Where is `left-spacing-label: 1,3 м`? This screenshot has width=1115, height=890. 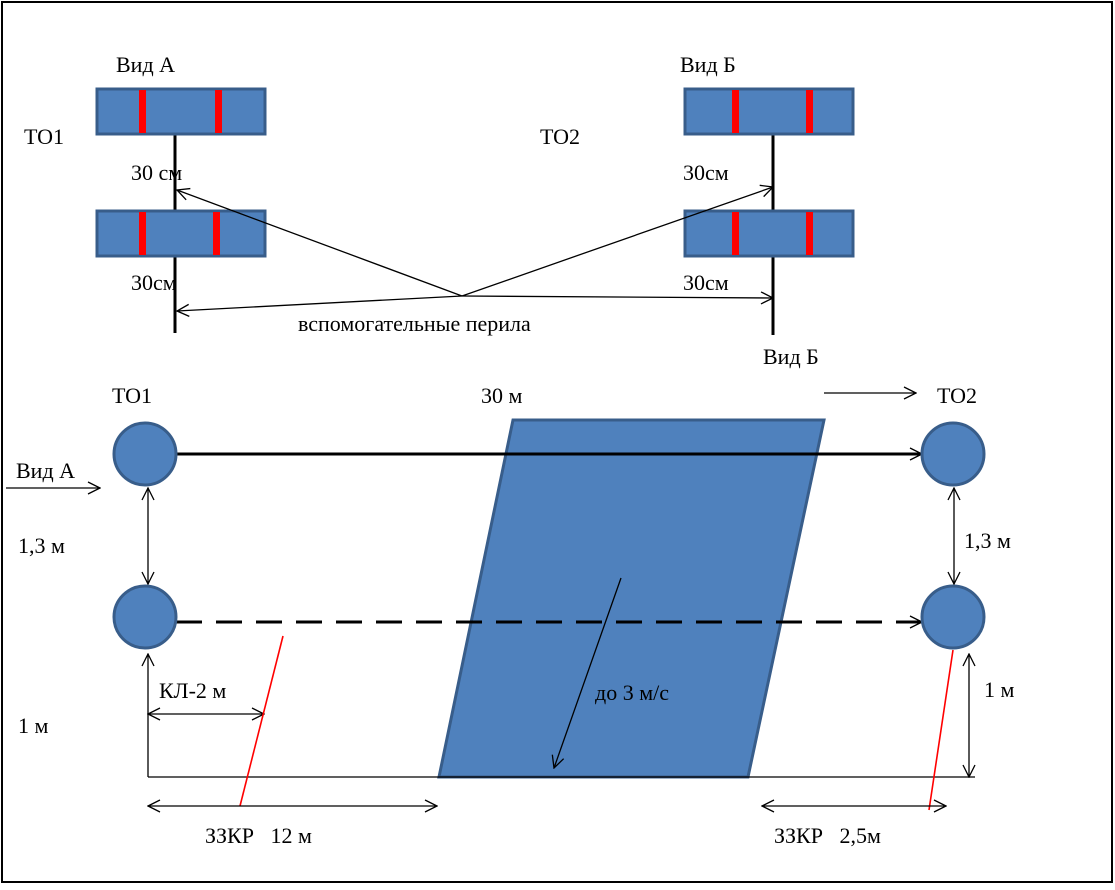 left-spacing-label: 1,3 м is located at coordinates (41, 545).